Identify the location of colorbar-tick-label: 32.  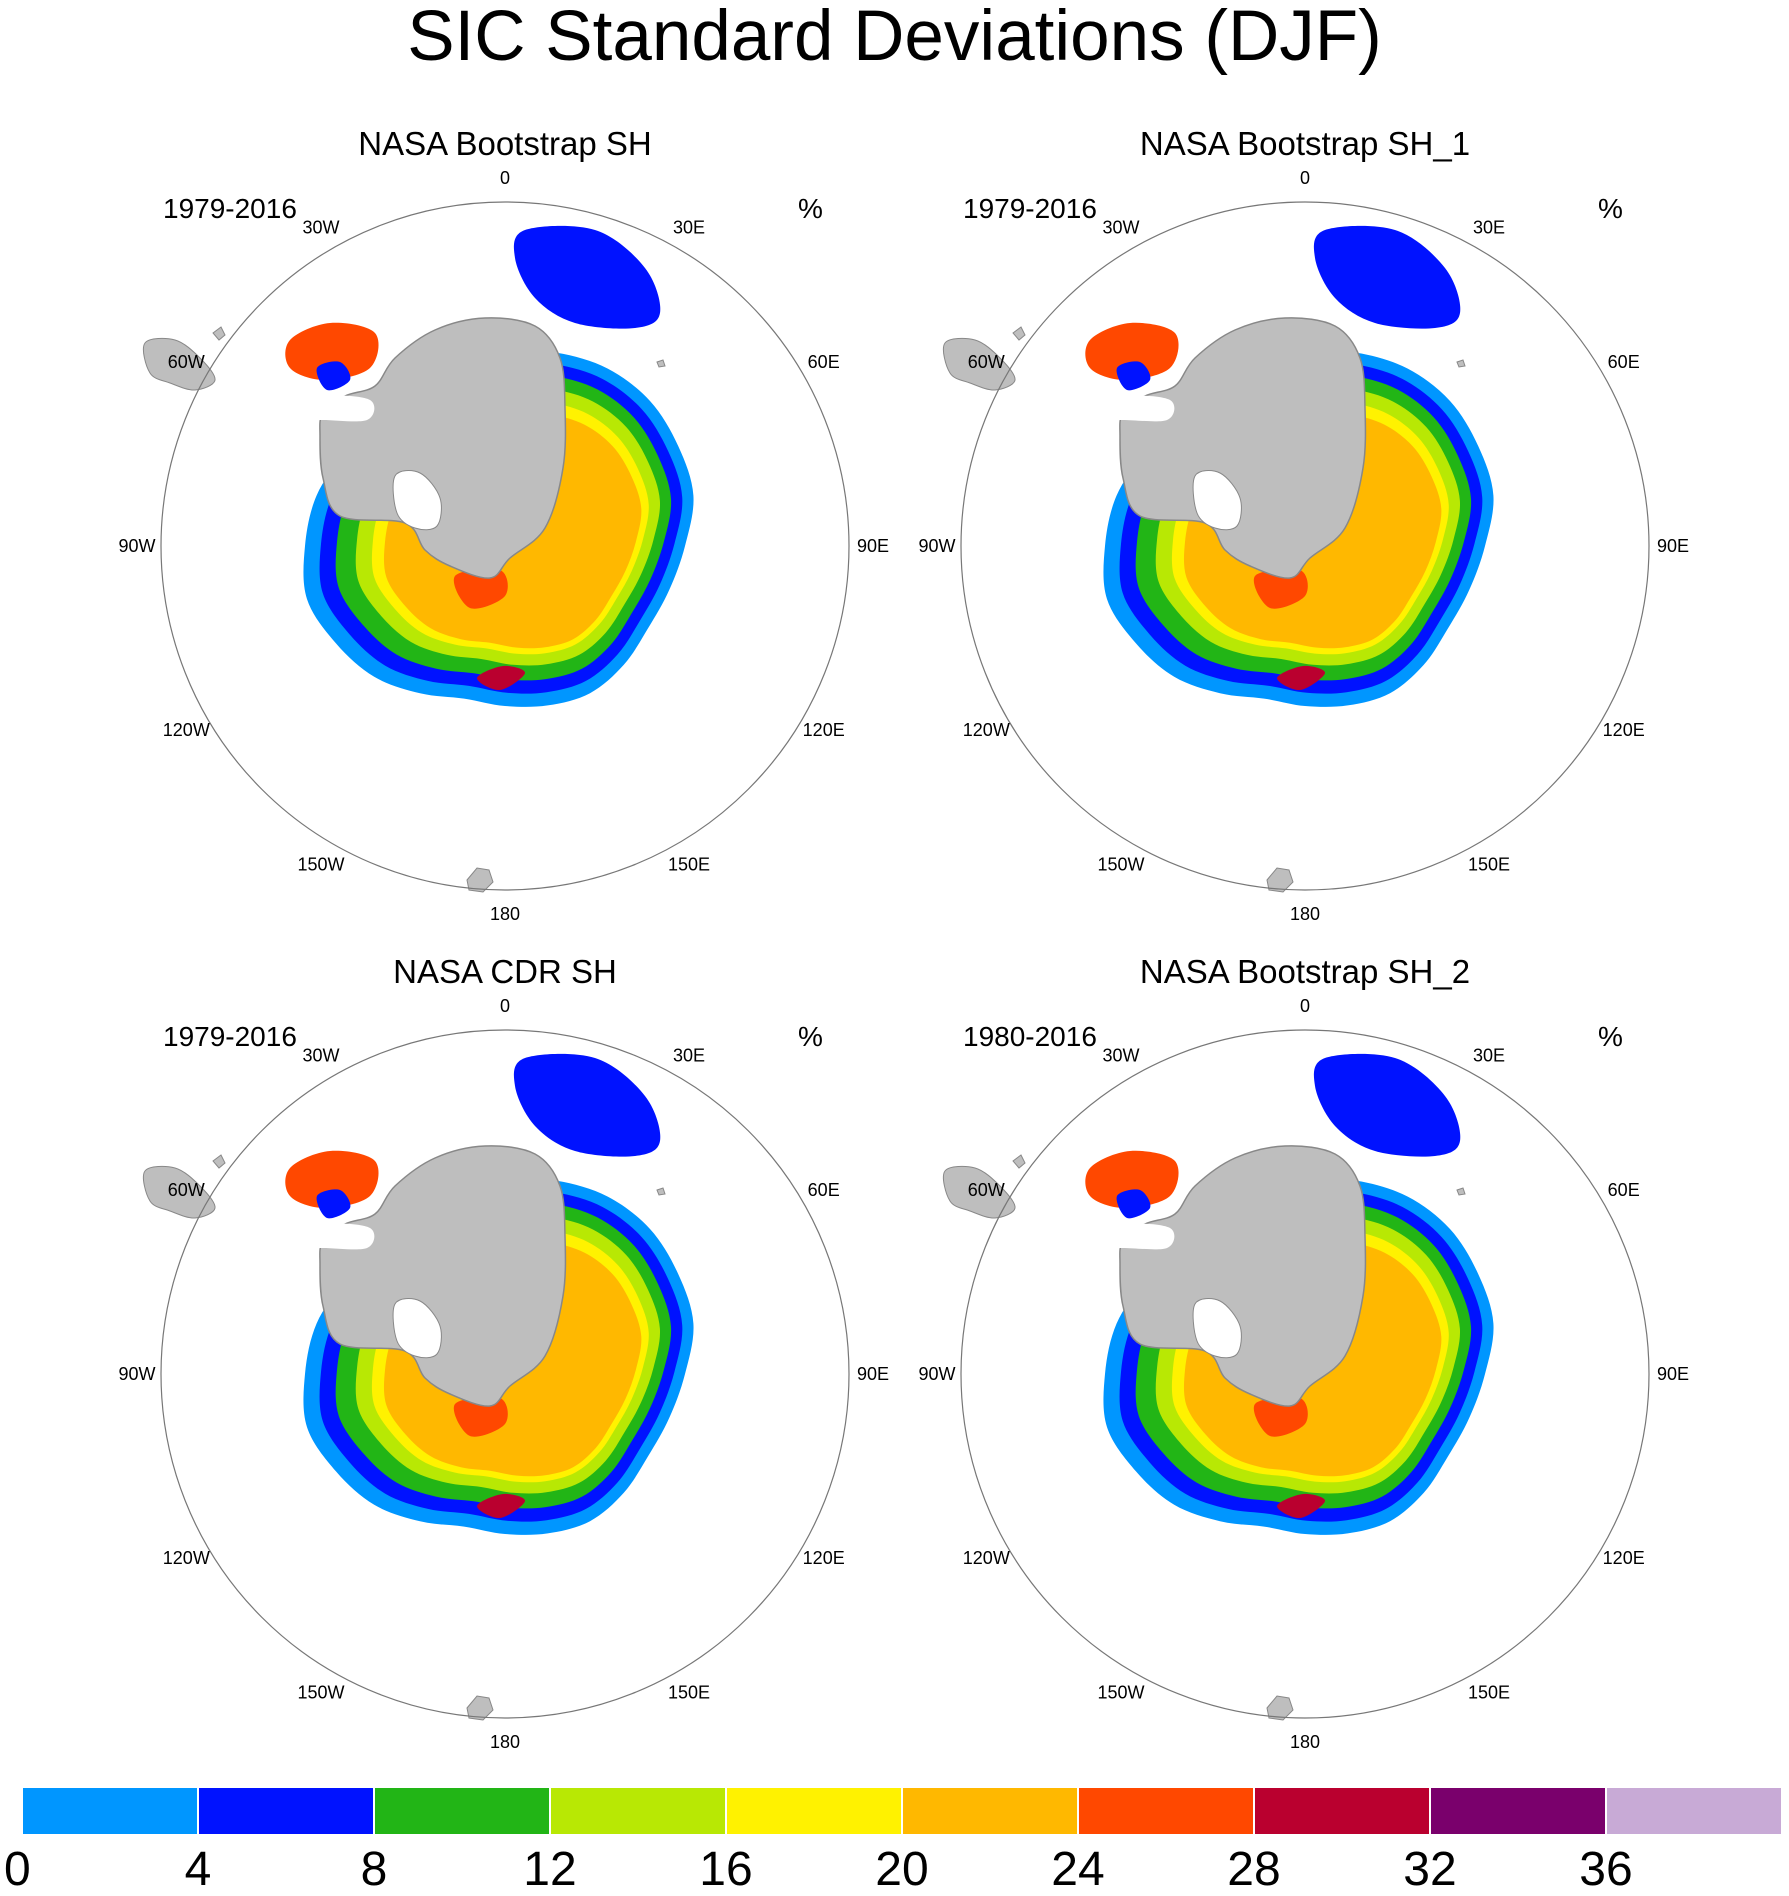
(1430, 1869).